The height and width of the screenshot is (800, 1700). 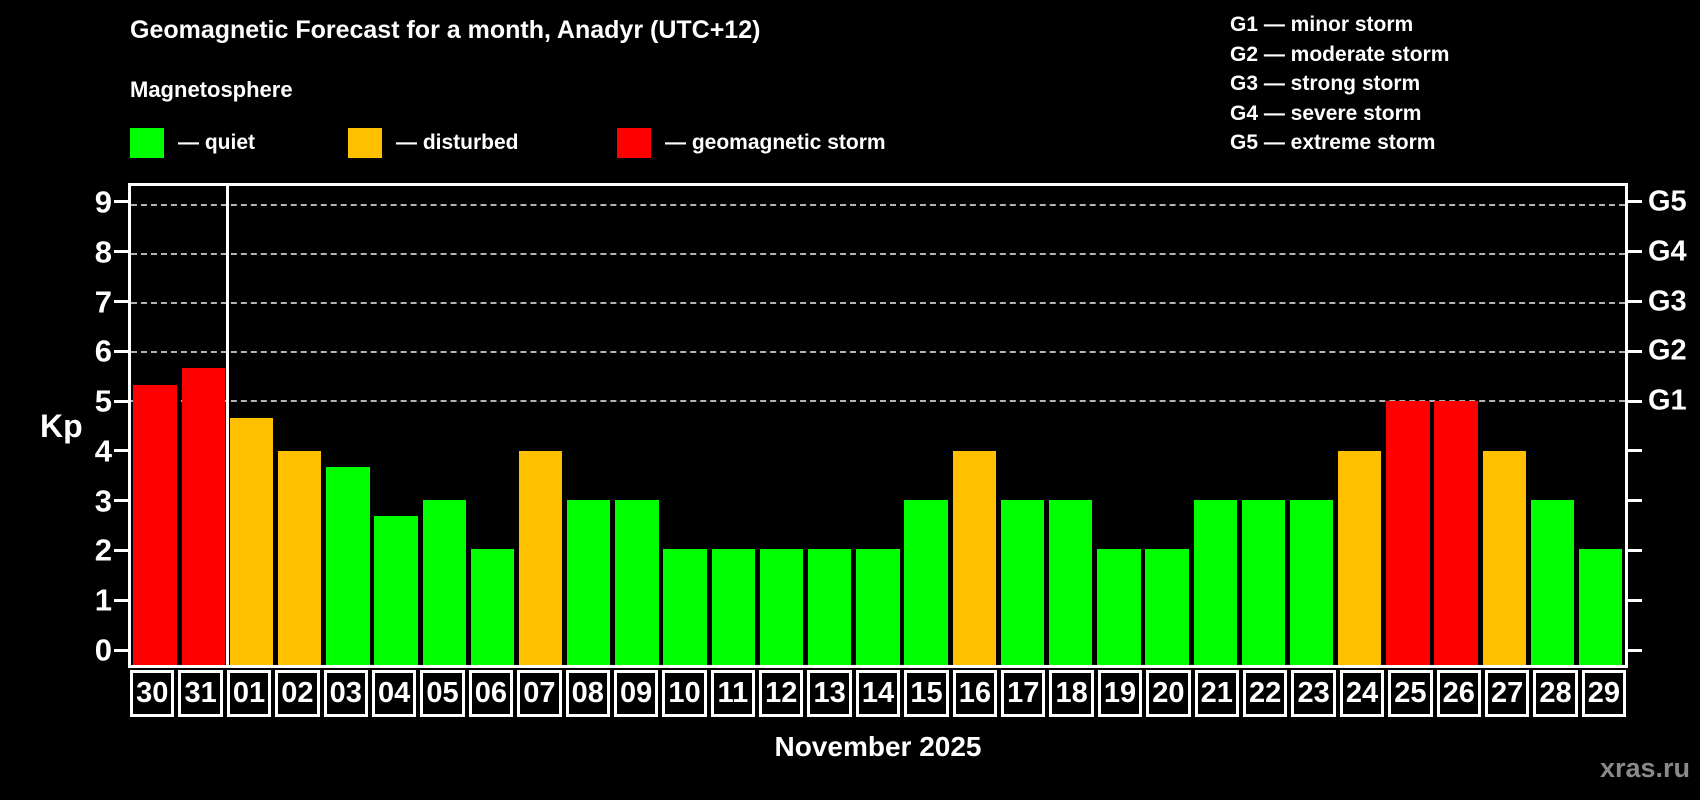 What do you see at coordinates (103, 252) in the screenshot?
I see `y-axis-label-8: 8` at bounding box center [103, 252].